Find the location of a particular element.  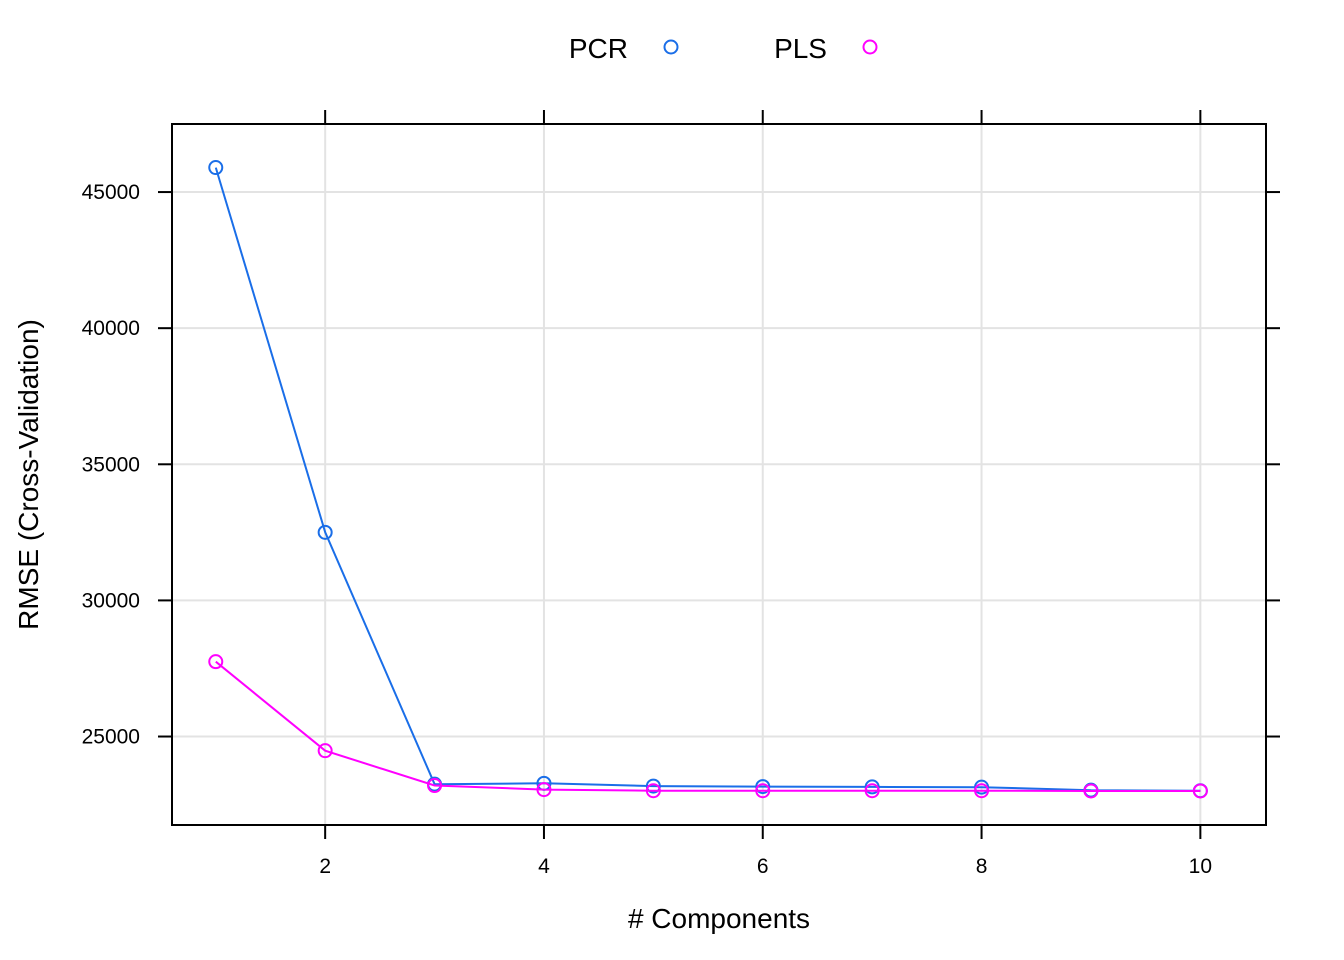

x-tick-label-8: 8 is located at coordinates (982, 866).